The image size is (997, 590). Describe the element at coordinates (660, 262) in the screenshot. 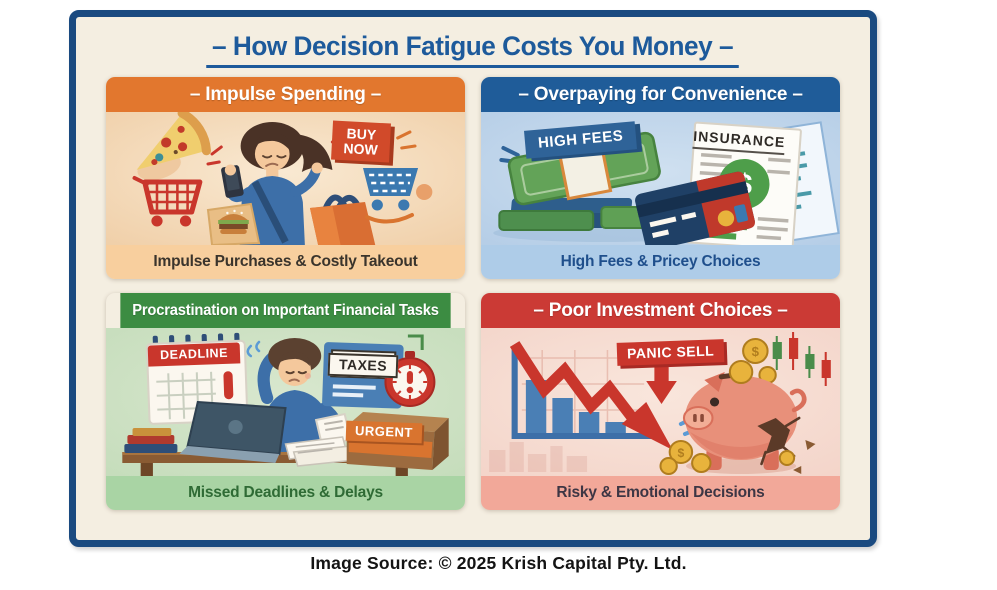

I see `panel-overpaying-convenience-caption: High Fees & Pricey Choices` at that location.